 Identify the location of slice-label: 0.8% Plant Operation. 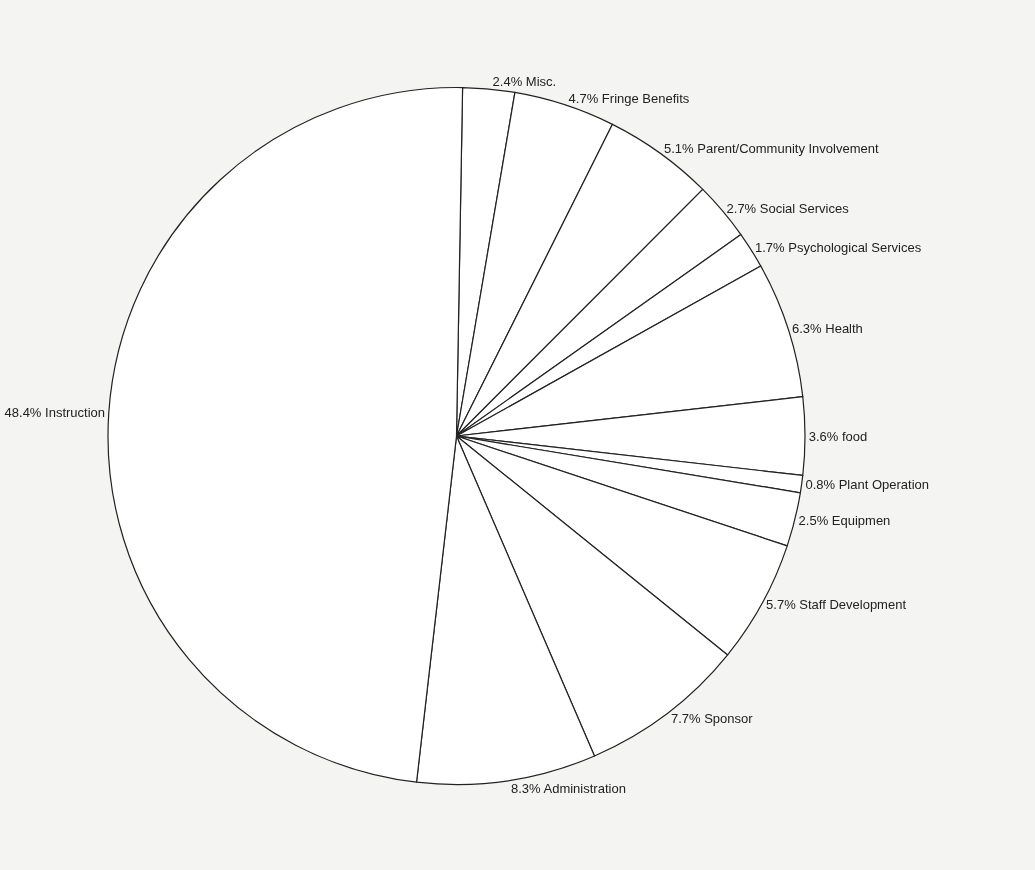
(867, 484).